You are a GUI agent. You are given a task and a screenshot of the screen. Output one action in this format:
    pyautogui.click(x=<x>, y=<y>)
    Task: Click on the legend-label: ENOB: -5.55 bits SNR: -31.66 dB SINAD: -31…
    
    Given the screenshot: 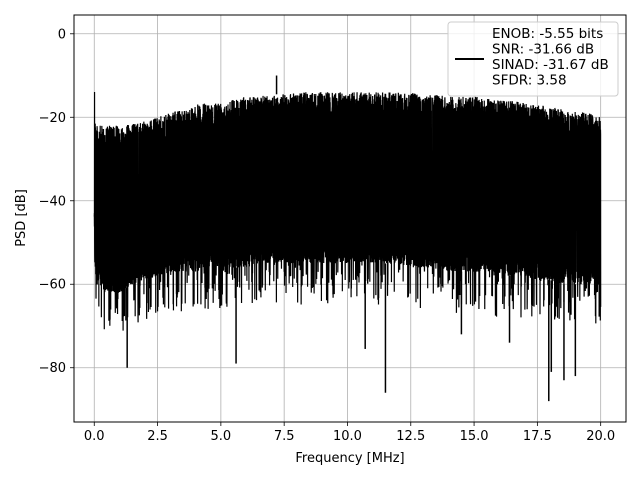 What is the action you would take?
    pyautogui.click(x=550, y=57)
    